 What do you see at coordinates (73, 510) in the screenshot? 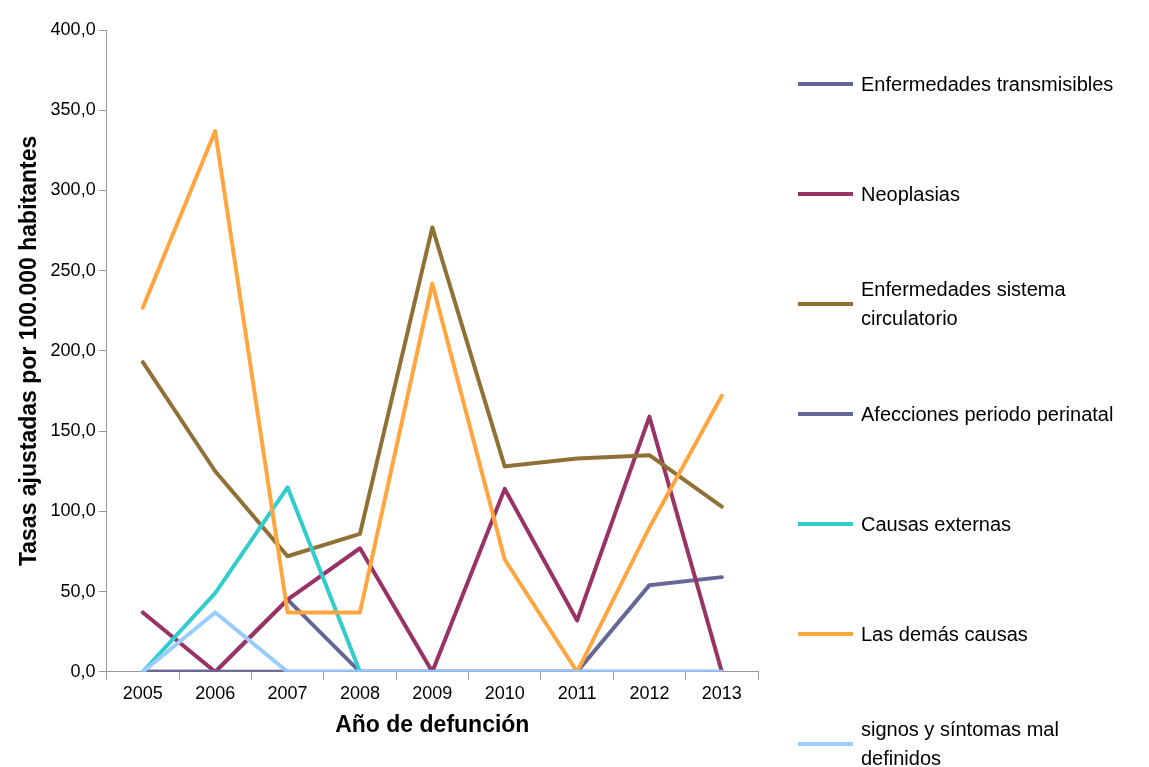
I see `y-tick-label: 100,0` at bounding box center [73, 510].